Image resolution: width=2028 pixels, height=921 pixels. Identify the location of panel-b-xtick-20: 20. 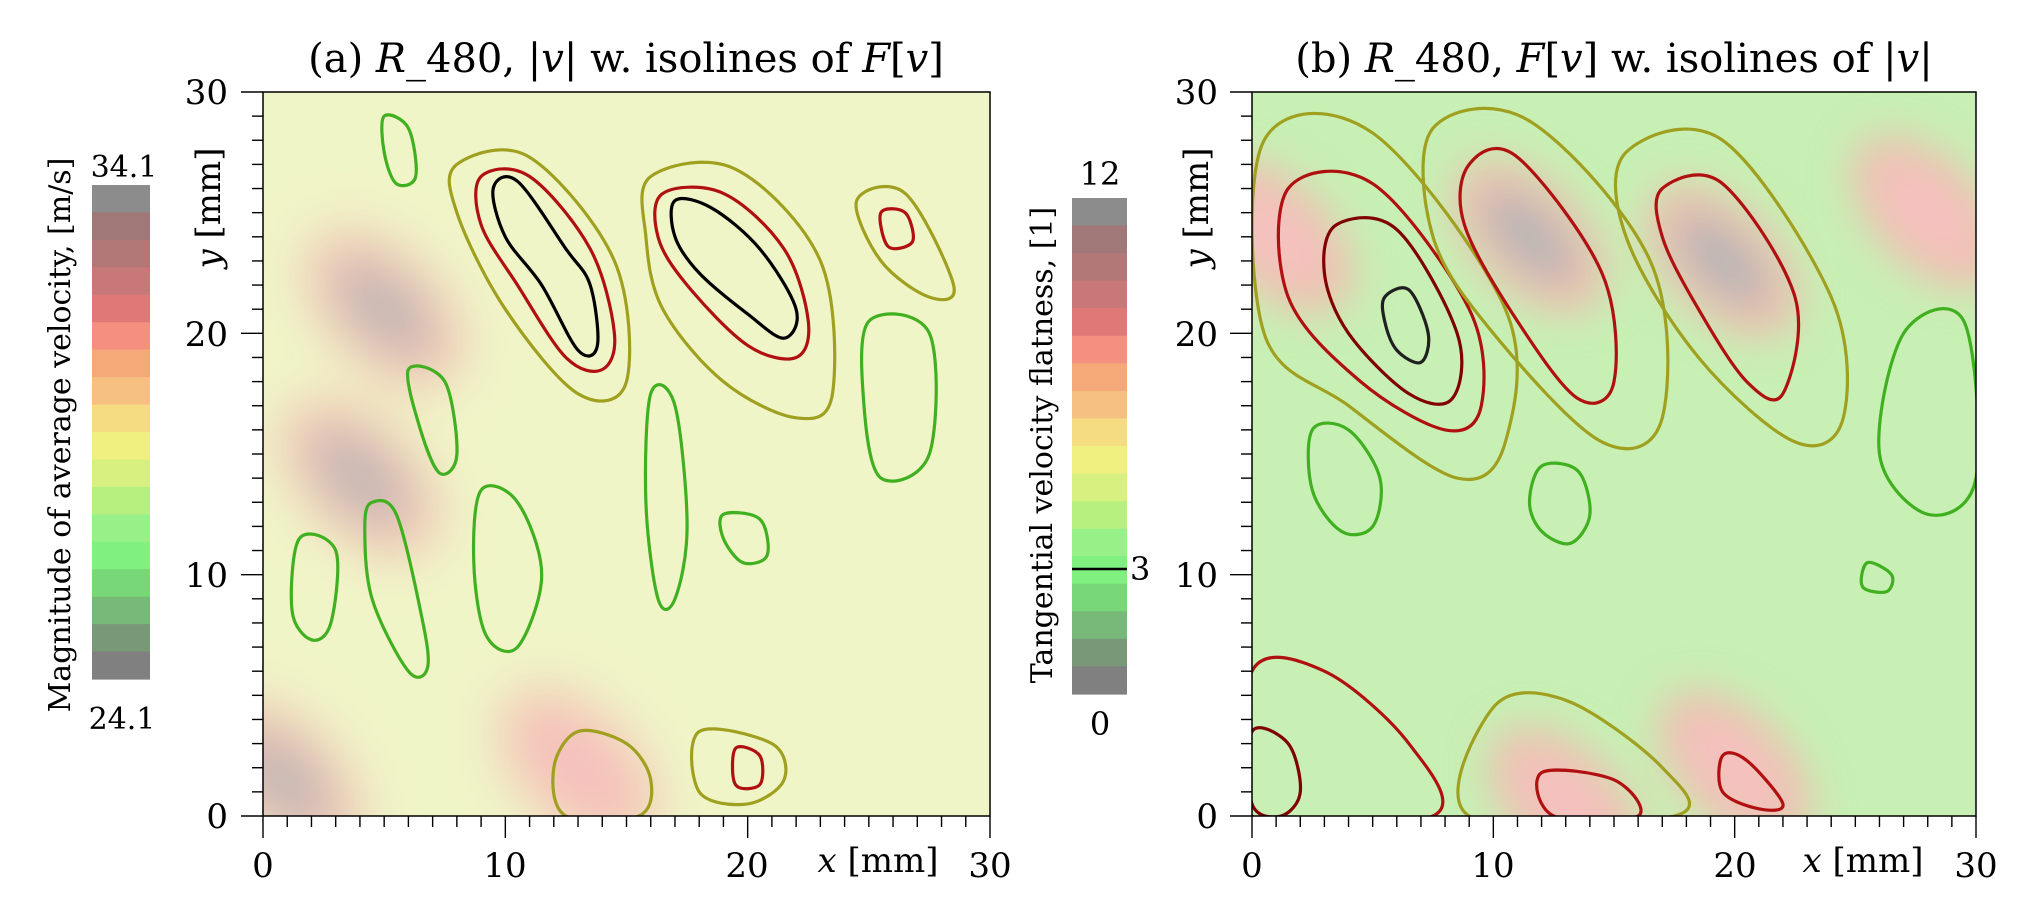
(1734, 866).